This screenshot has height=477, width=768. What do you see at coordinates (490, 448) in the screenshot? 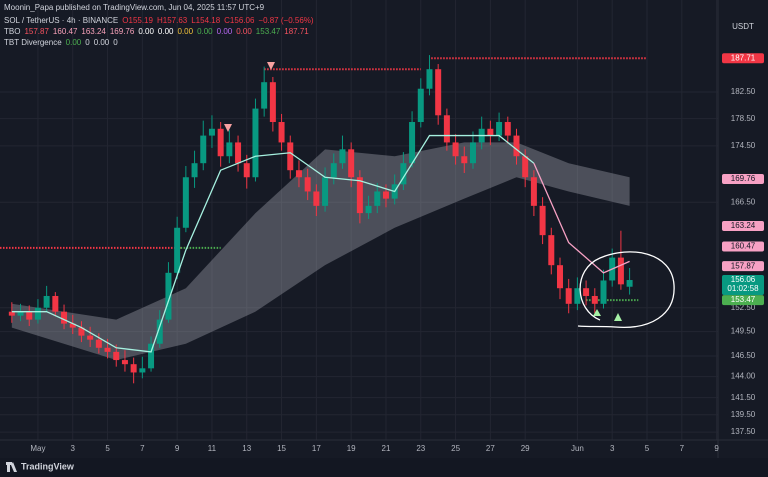
I see `x-tick-label: 27` at bounding box center [490, 448].